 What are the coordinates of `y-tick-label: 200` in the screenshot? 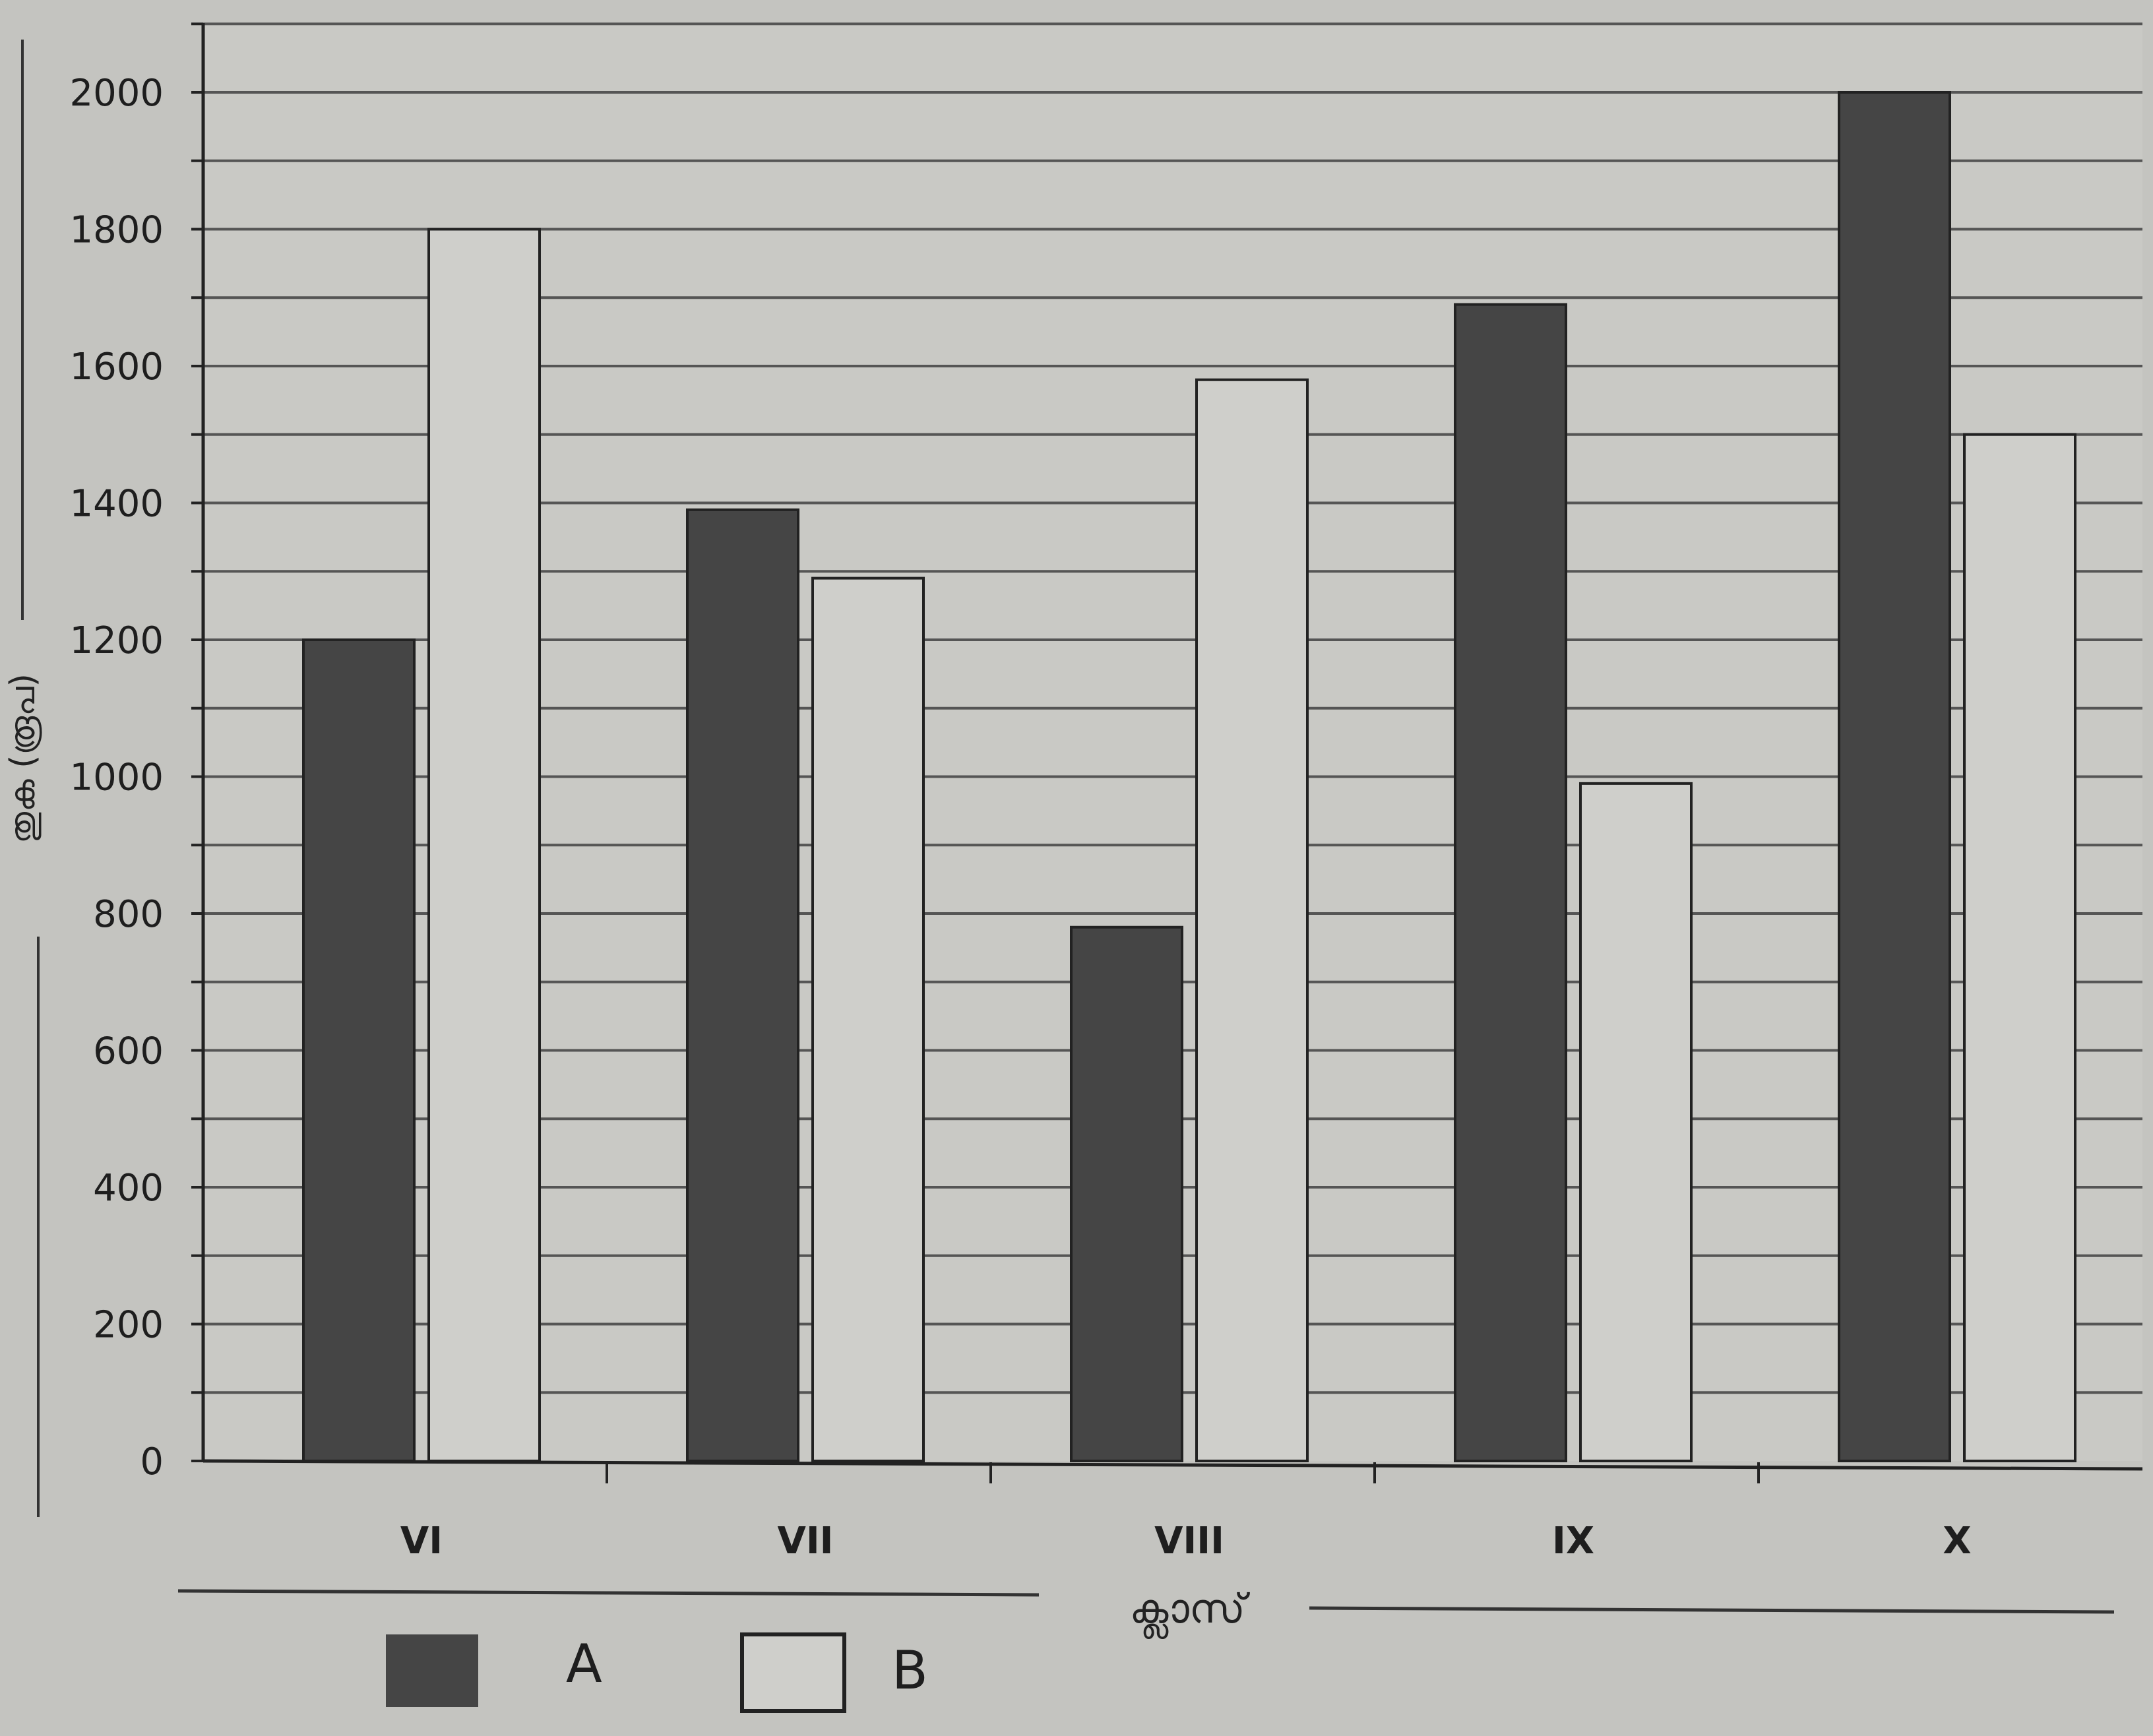 It's located at (128, 1325).